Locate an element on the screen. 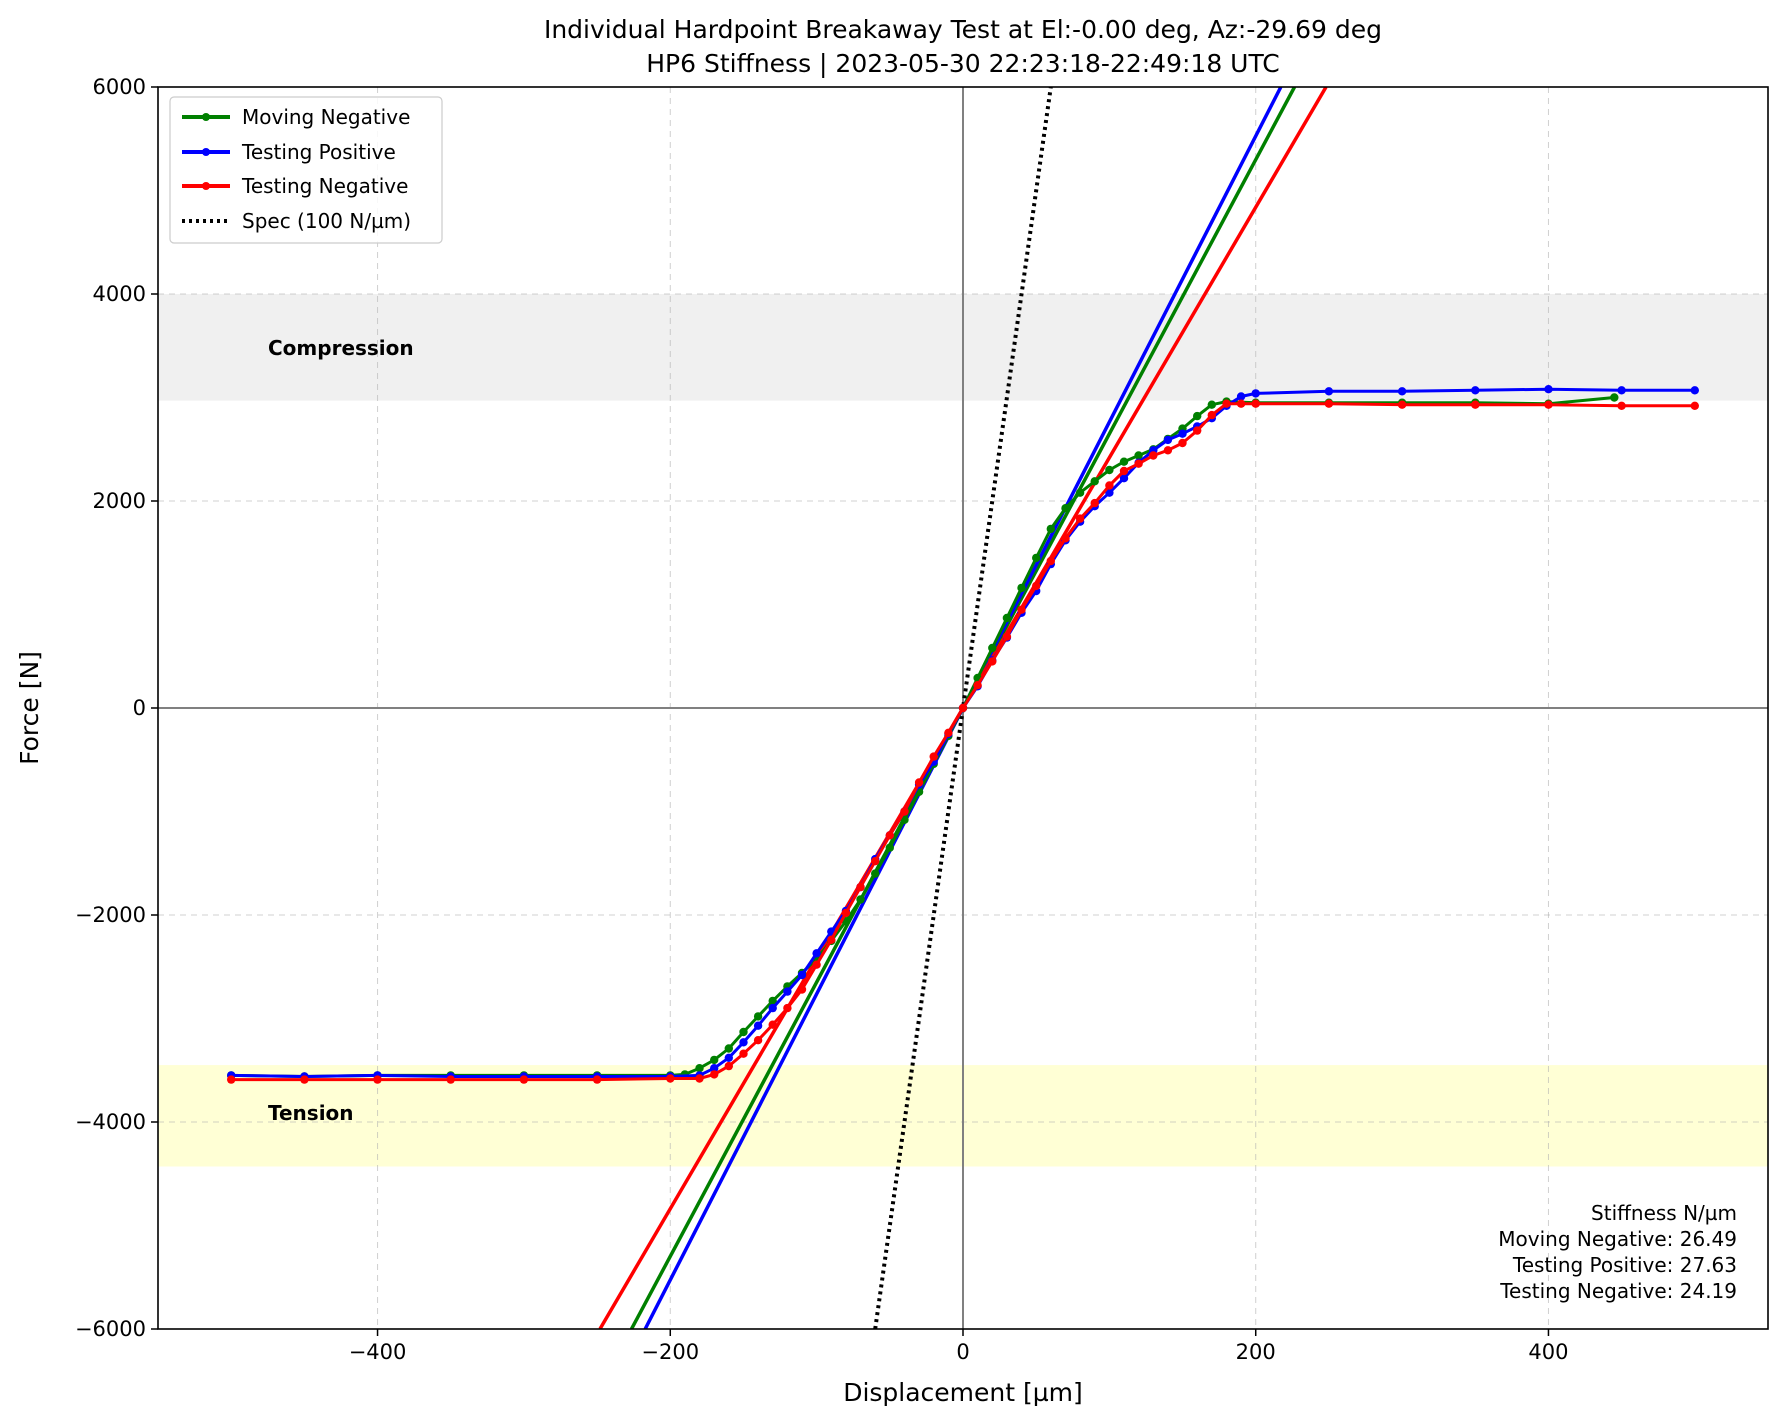 This screenshot has height=1423, width=1782. stats-line-testing-negative: Testing Negative: 24.19 is located at coordinates (1618, 1291).